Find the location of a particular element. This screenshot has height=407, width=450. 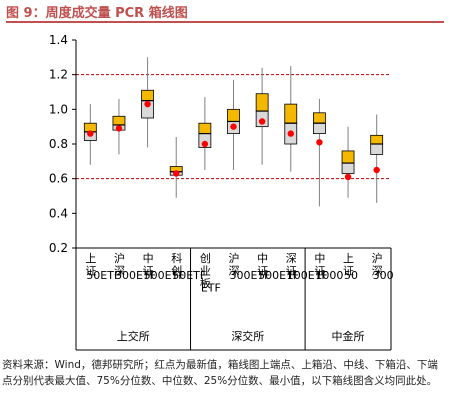

y-tick-label: 1.4 is located at coordinates (58, 40).